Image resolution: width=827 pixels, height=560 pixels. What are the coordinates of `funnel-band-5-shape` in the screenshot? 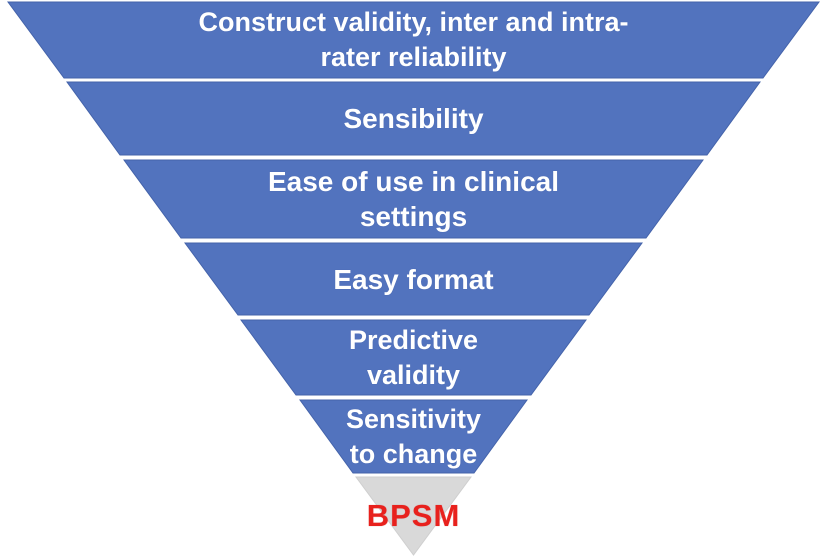 It's located at (413, 357).